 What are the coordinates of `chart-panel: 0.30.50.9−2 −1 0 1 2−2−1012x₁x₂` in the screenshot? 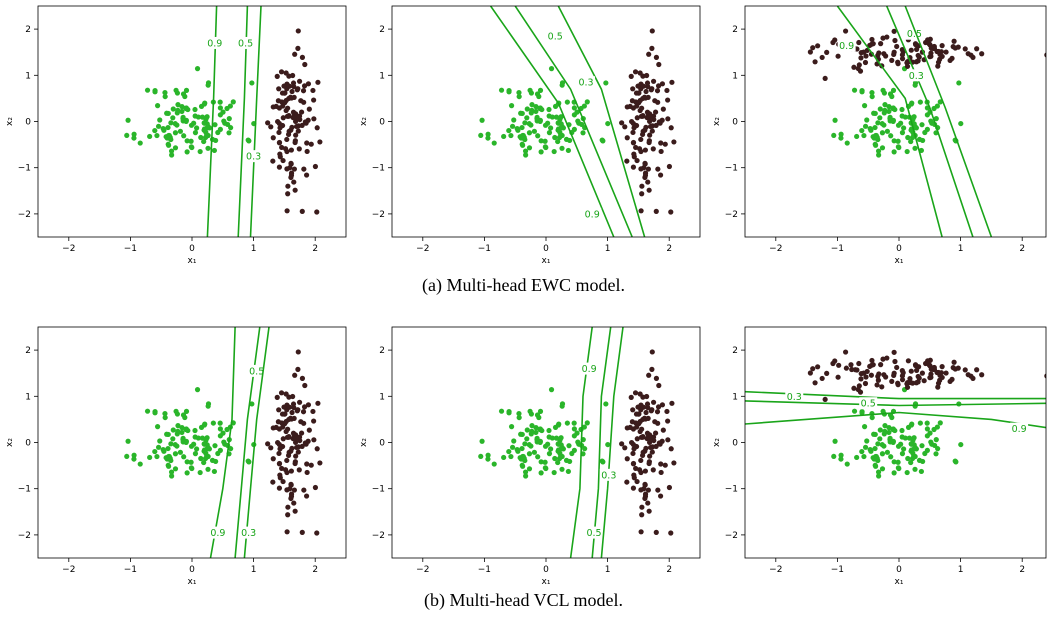 It's located at (879, 457).